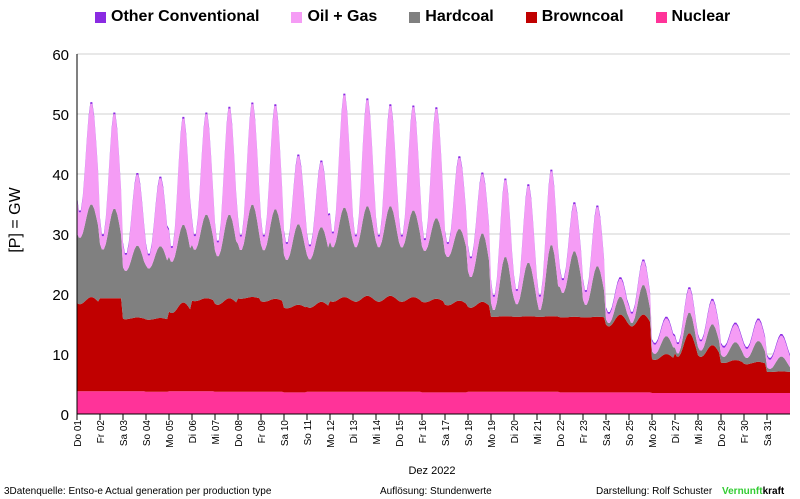 This screenshot has height=499, width=800. I want to click on x-tick-label: Mi 21, so click(538, 432).